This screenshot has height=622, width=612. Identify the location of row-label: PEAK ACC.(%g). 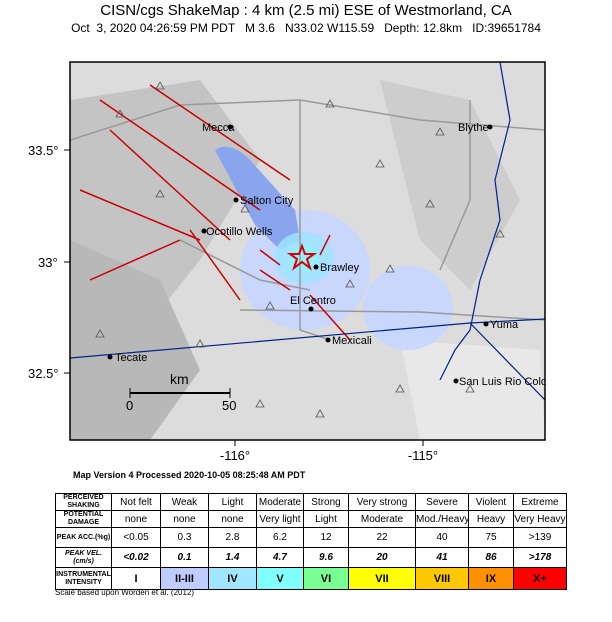
(83, 537).